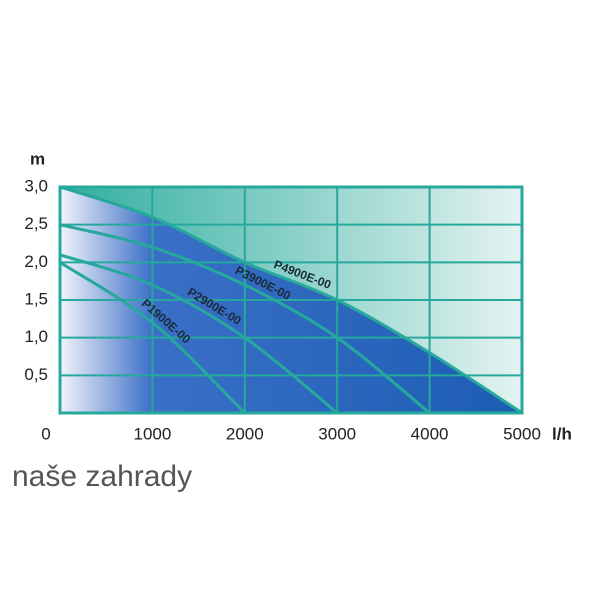 The image size is (600, 605). I want to click on x-axis-label: l/h, so click(562, 433).